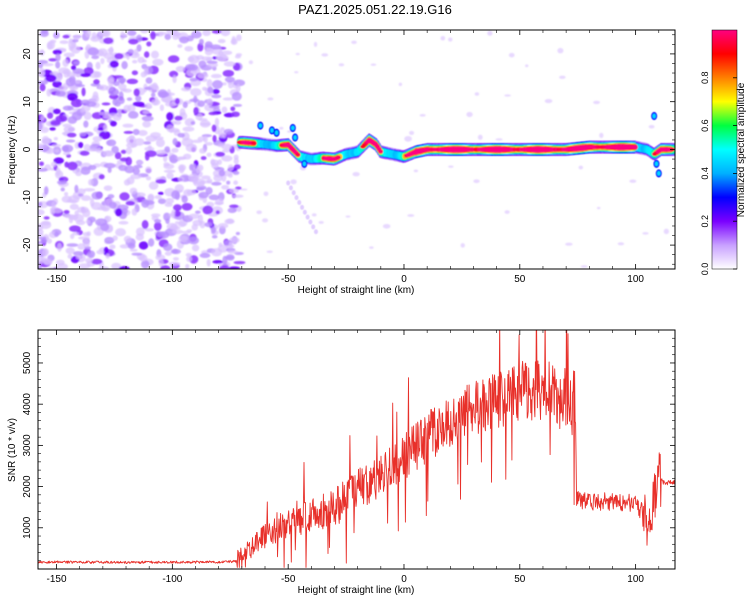  What do you see at coordinates (27, 149) in the screenshot?
I see `y-tick-label: 0` at bounding box center [27, 149].